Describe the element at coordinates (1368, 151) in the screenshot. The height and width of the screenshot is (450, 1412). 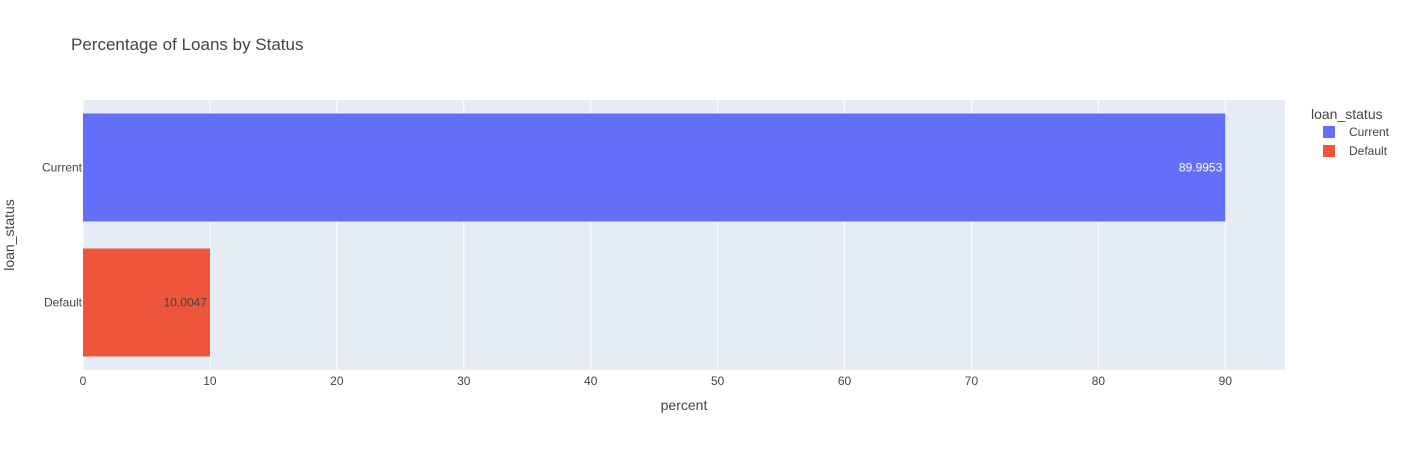
I see `legend-item-label: Default` at that location.